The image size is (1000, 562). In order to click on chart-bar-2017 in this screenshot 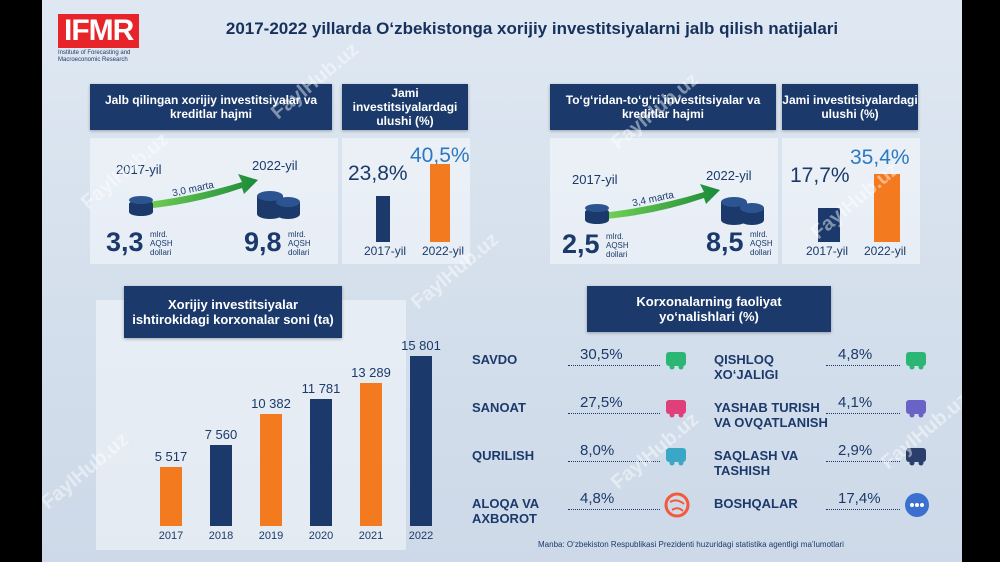, I will do `click(171, 496)`.